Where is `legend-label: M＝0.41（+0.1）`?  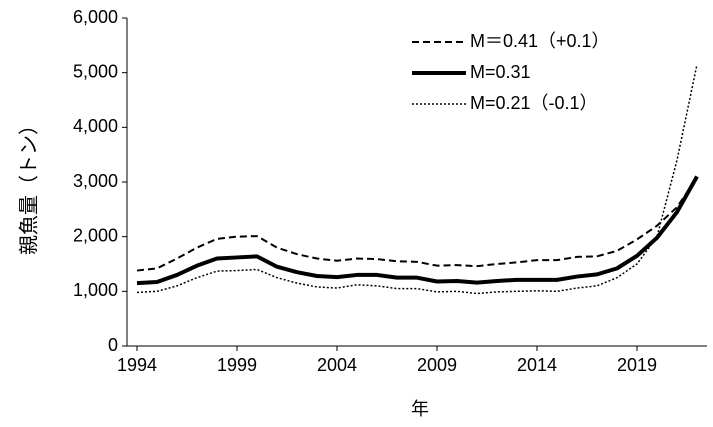 legend-label: M＝0.41（+0.1） is located at coordinates (540, 41).